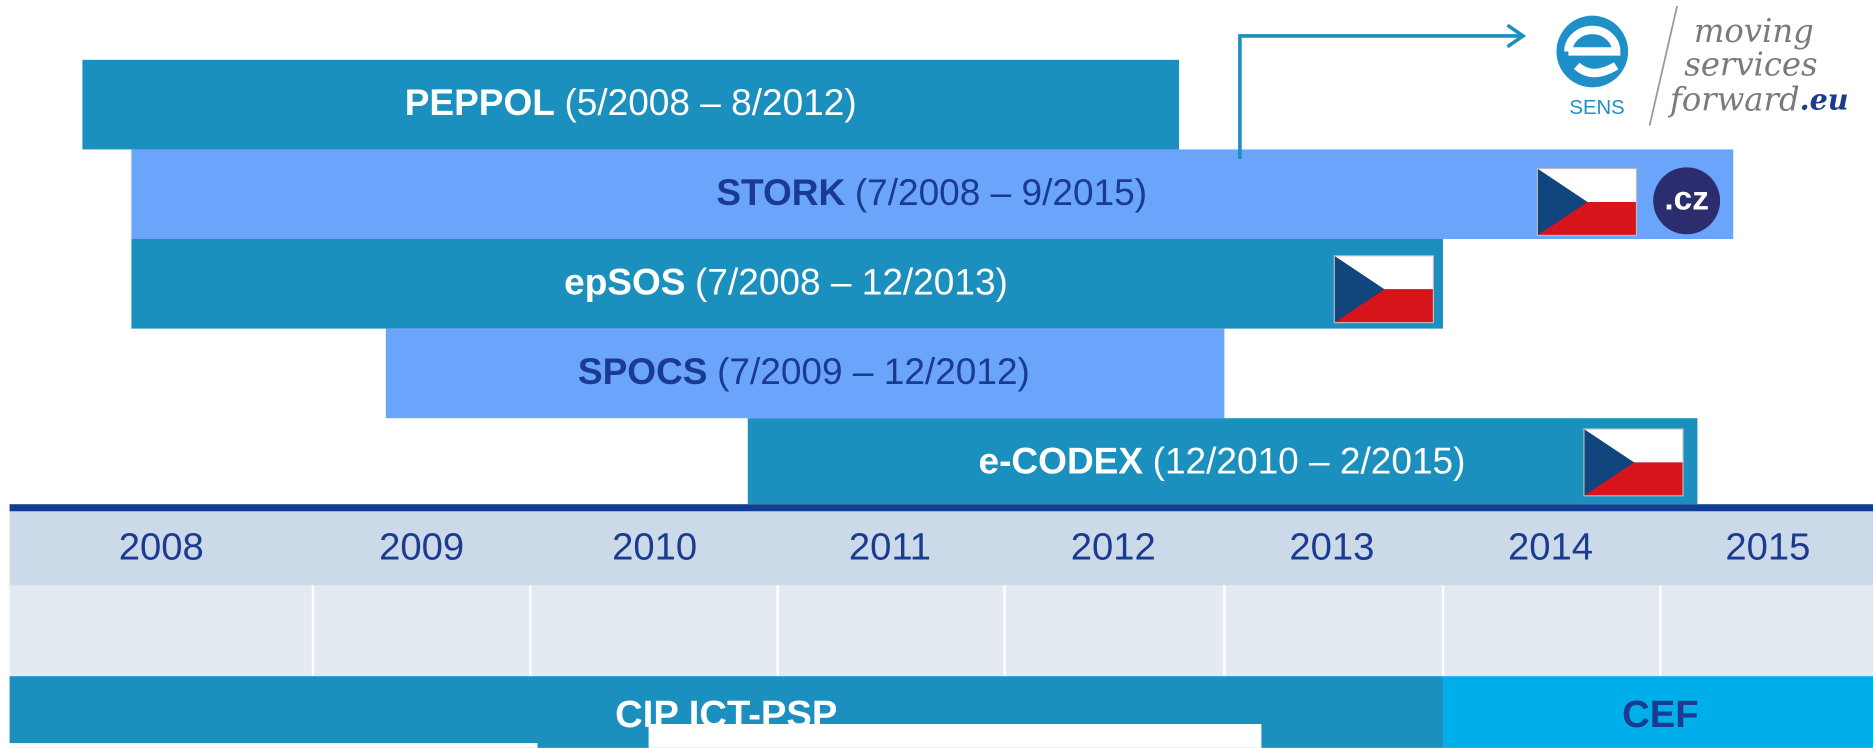 This screenshot has width=1873, height=748. What do you see at coordinates (890, 547) in the screenshot?
I see `year-label: 2011` at bounding box center [890, 547].